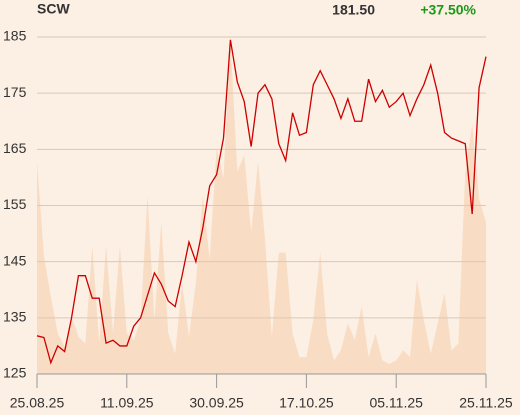 This screenshot has height=415, width=520. What do you see at coordinates (15, 317) in the screenshot?
I see `y-tick-label: 135` at bounding box center [15, 317].